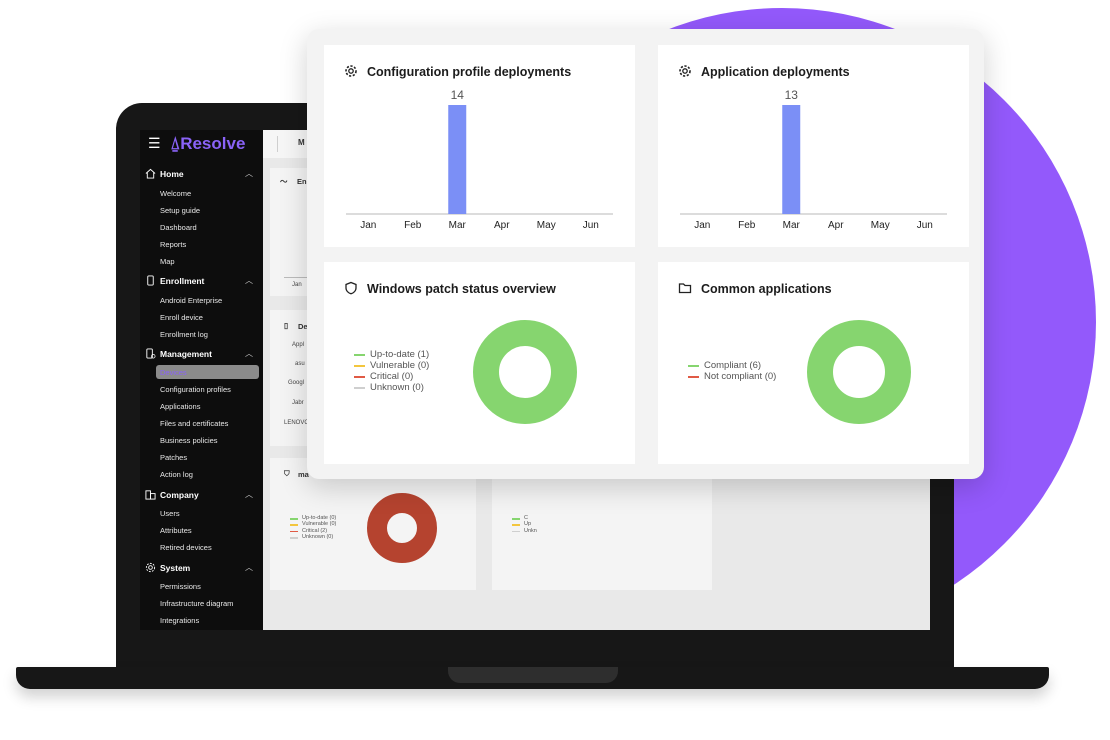  Describe the element at coordinates (182, 281) in the screenshot. I see `sidebar-section-label: Enrollment` at that location.